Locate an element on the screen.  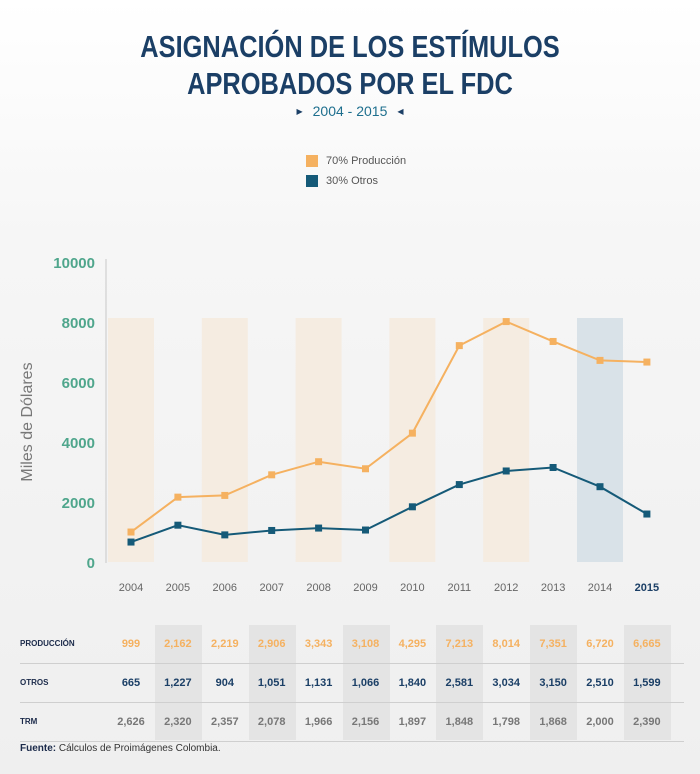
table-cell: 2,906 is located at coordinates (271, 644).